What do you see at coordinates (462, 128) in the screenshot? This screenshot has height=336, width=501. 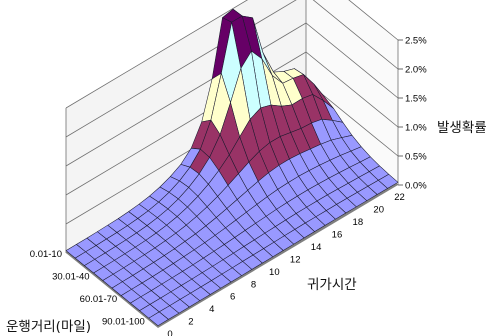 I see `z-axis-title: 발생확률` at bounding box center [462, 128].